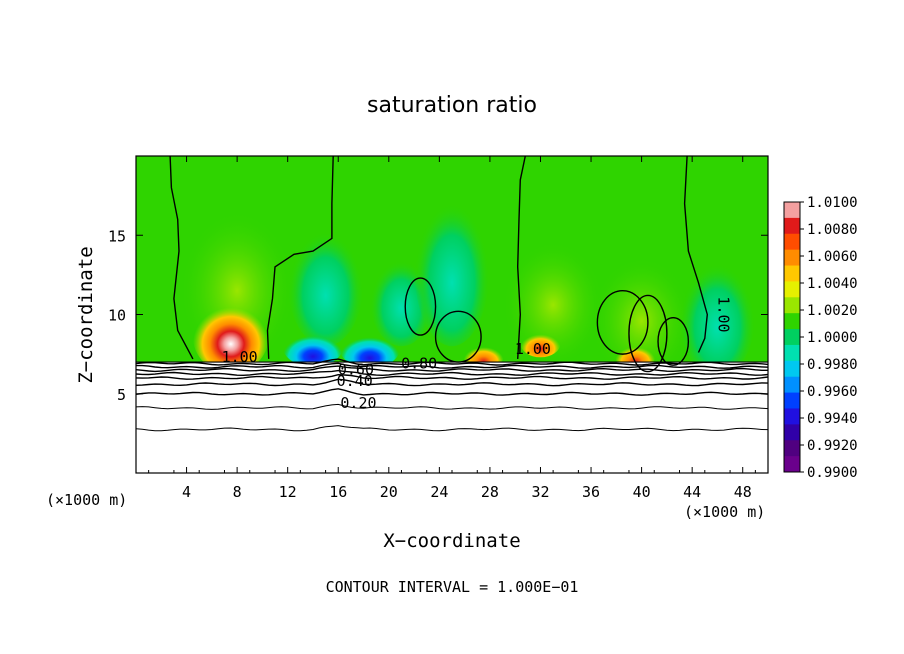  Describe the element at coordinates (389, 492) in the screenshot. I see `x-tick-label-4: 20` at that location.